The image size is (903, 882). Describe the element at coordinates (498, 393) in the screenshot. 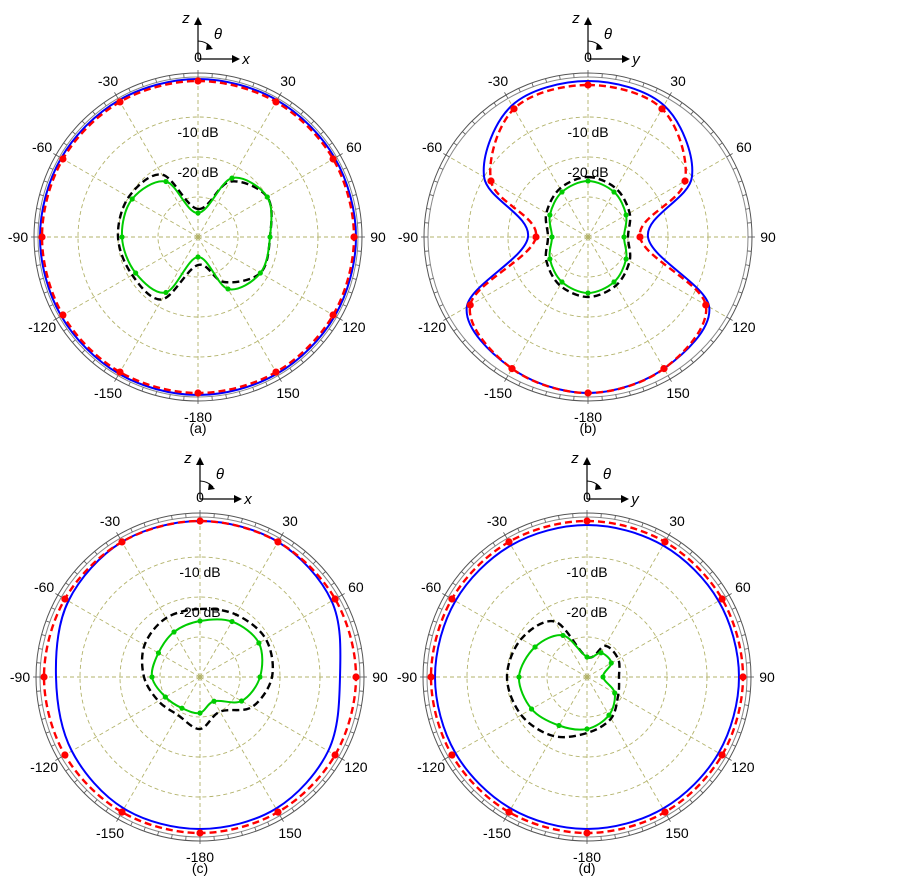

I see `angle-tick-label: -150` at that location.